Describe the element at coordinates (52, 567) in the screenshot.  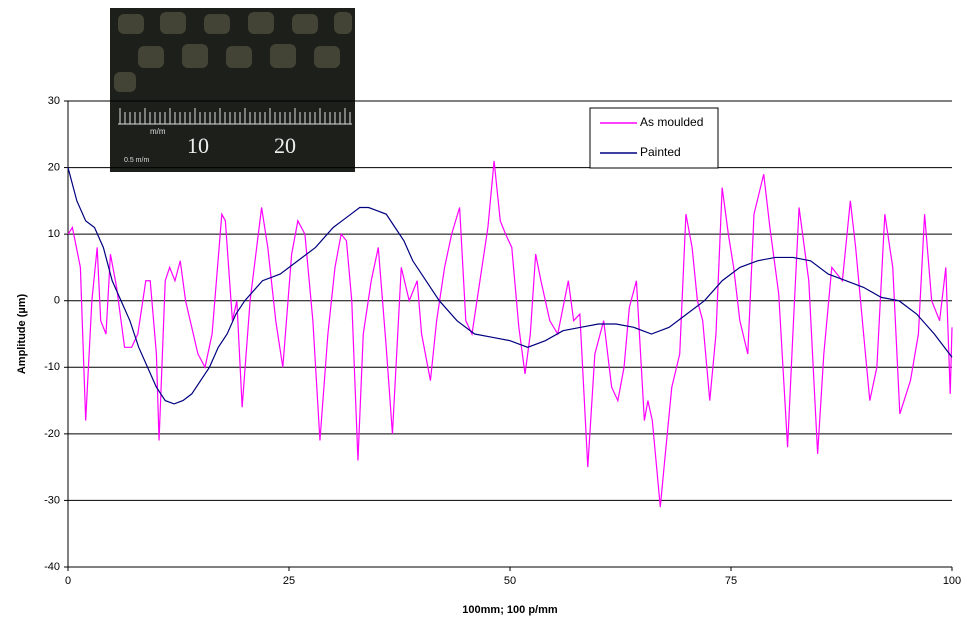
I see `y-tick-label: -40` at that location.